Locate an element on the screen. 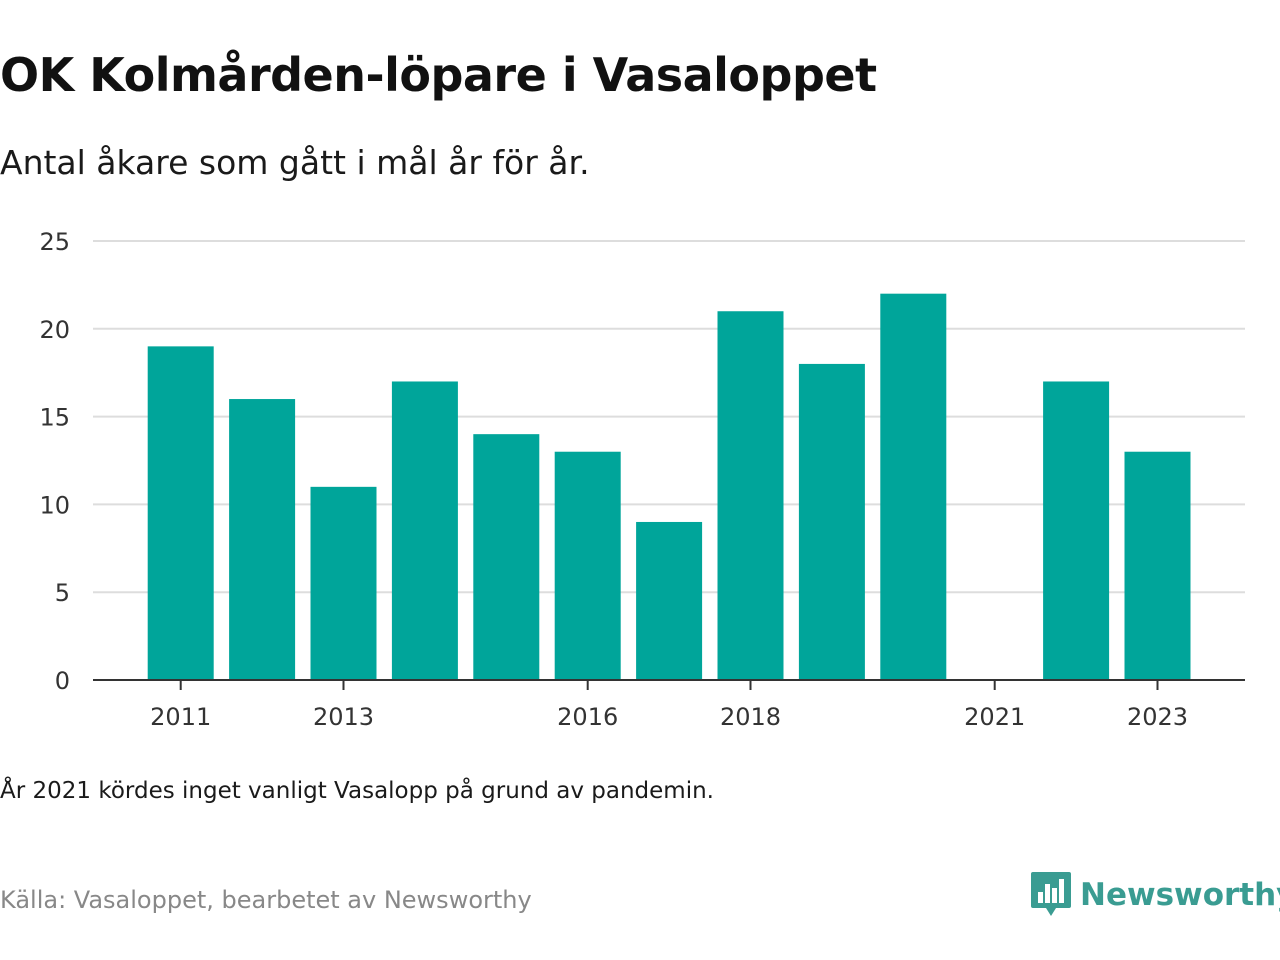  bar-2020 is located at coordinates (913, 486).